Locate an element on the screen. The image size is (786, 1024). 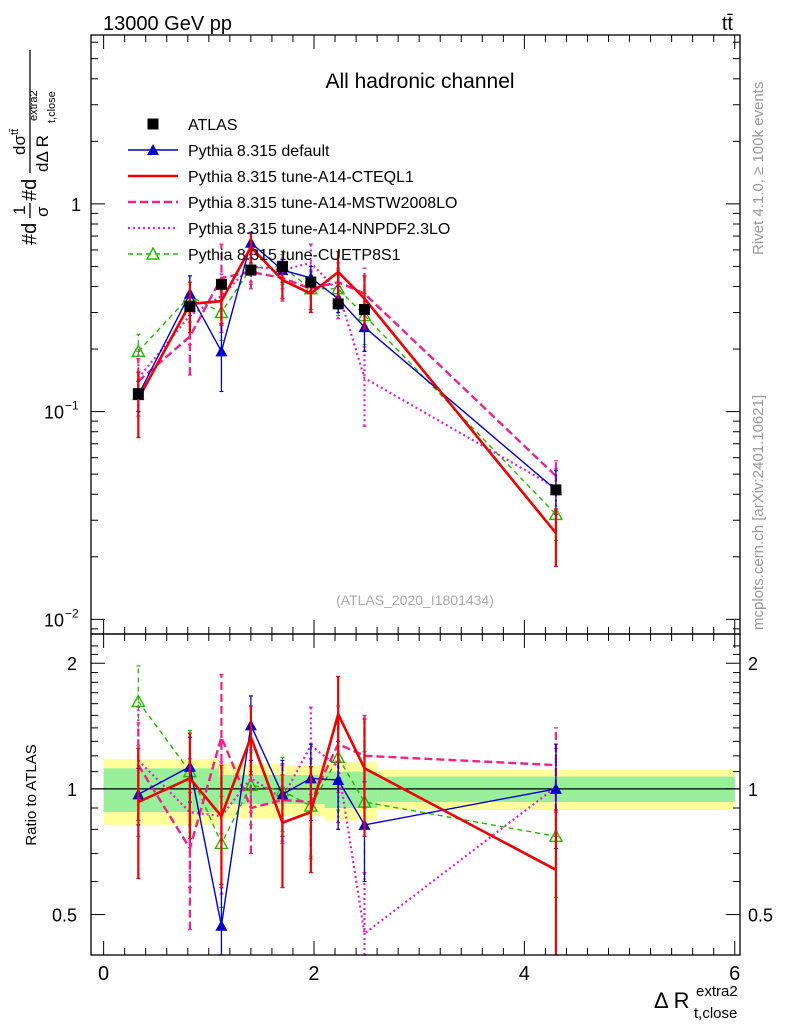
main-ytick-label: 10 −2 is located at coordinates (61, 618).